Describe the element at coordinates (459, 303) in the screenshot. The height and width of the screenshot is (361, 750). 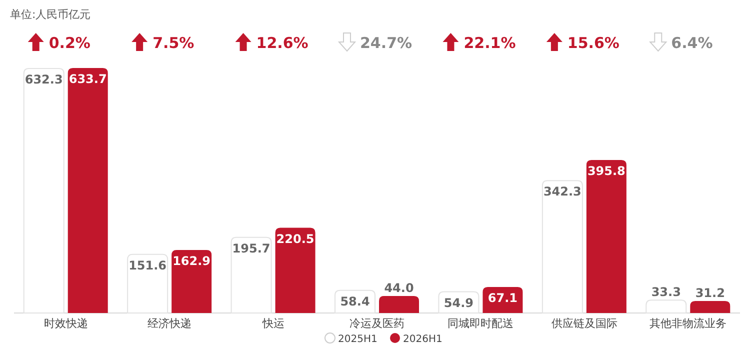
I see `data-label: 54.9` at that location.